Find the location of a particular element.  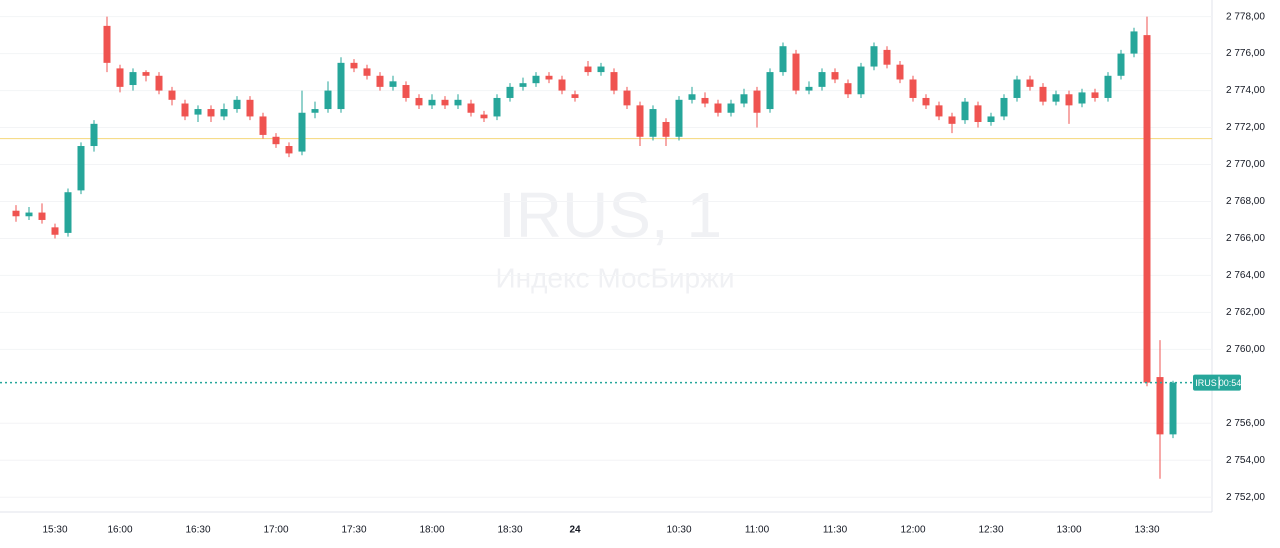

x-tick-label: 11:00 is located at coordinates (757, 530).